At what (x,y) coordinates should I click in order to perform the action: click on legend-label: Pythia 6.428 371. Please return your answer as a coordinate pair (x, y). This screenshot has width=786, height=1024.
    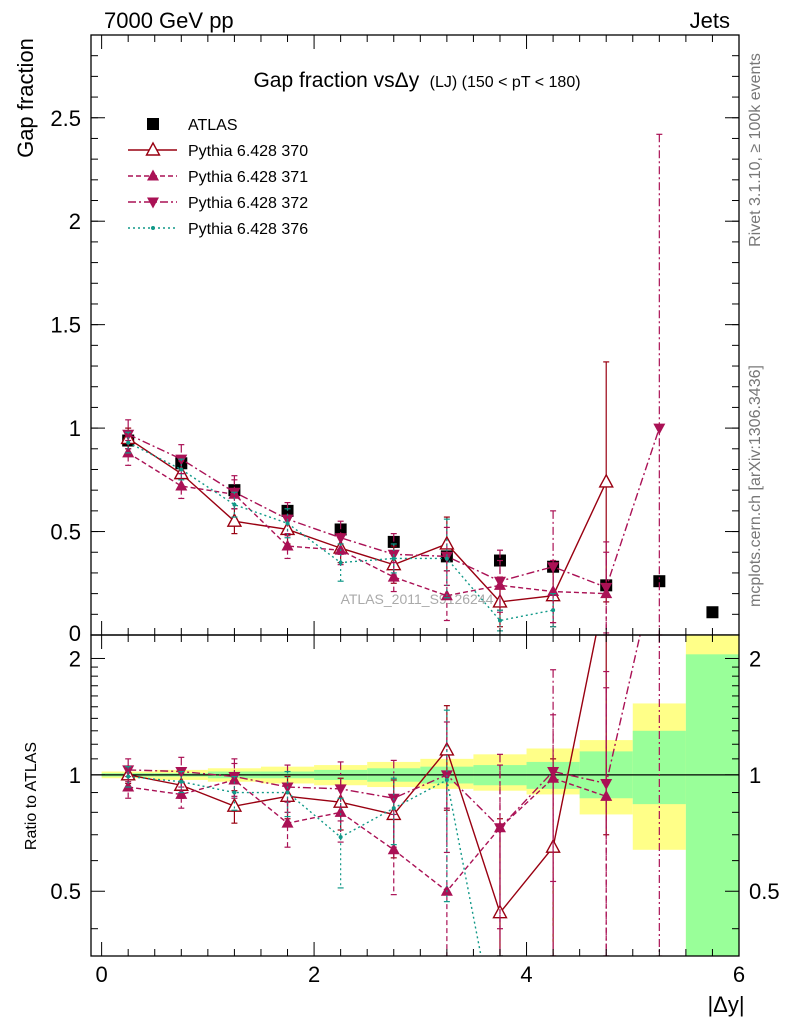
    Looking at the image, I should click on (248, 177).